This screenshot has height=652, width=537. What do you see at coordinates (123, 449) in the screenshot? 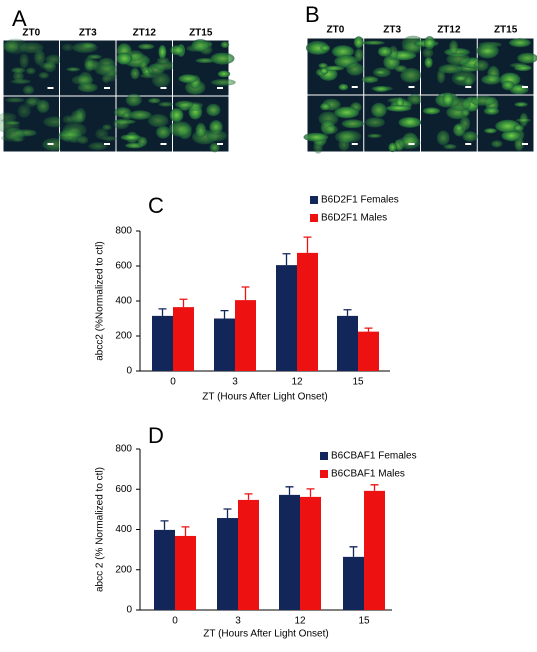
I see `y-tick-label: 800` at bounding box center [123, 449].